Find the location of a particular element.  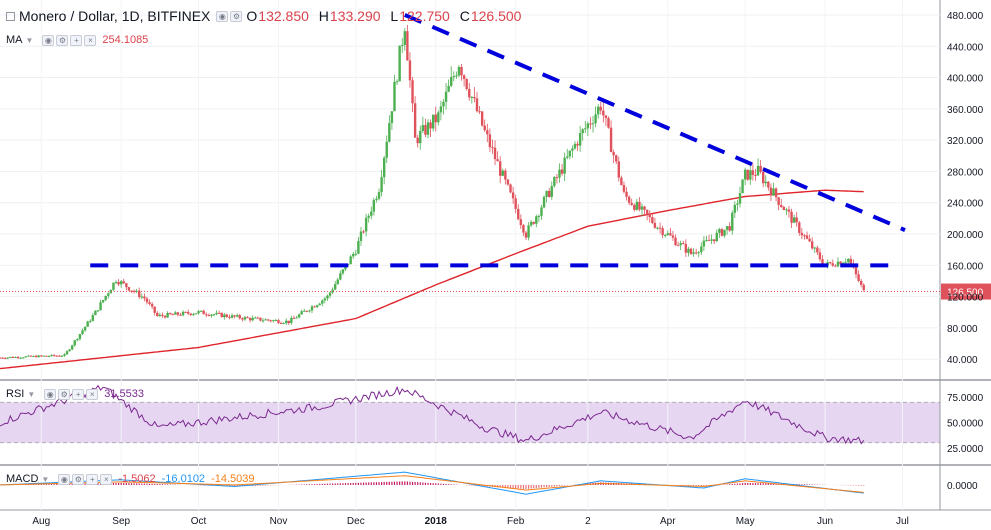

macd-signal-value: -14.5039 is located at coordinates (233, 479).